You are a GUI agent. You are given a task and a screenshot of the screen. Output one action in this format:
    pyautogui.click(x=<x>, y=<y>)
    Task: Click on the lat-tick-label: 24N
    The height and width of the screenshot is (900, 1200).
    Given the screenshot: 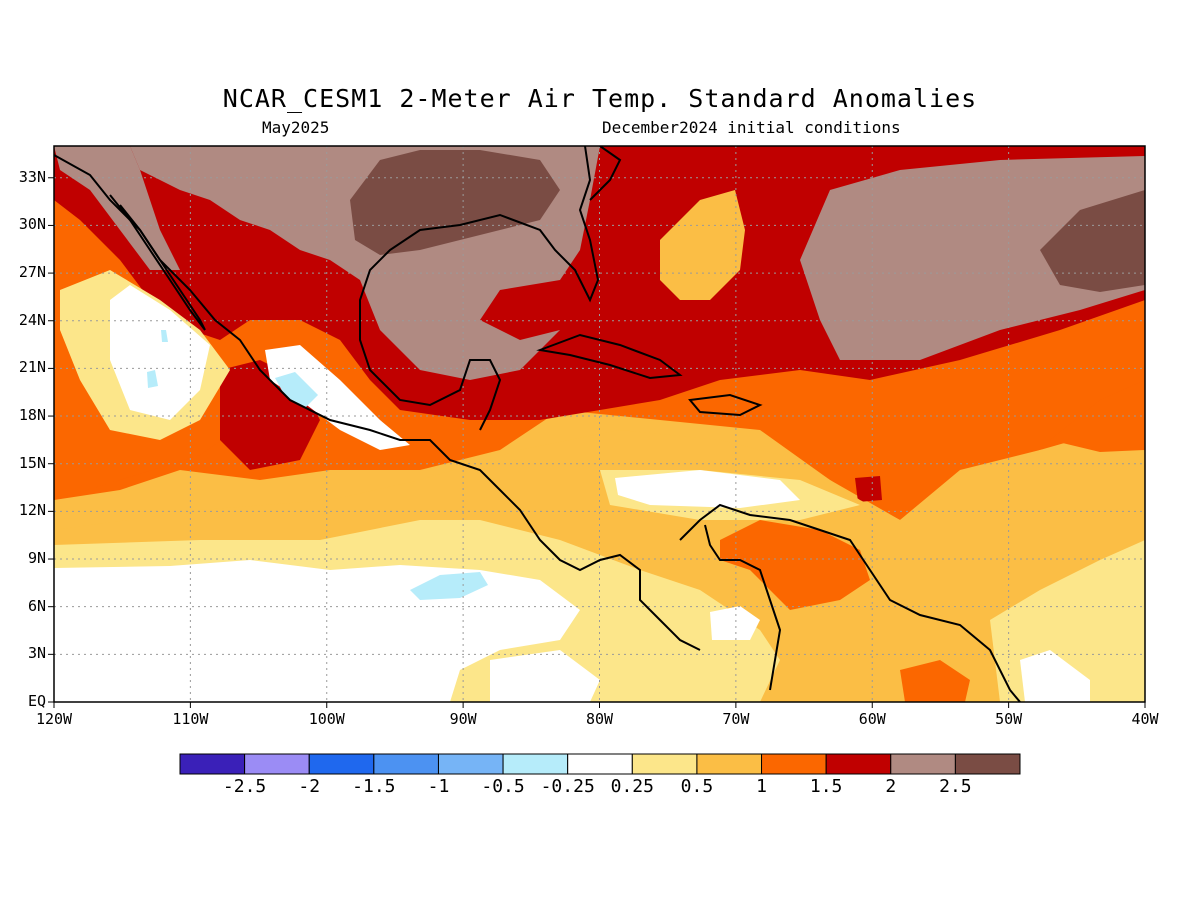 What is the action you would take?
    pyautogui.click(x=32, y=319)
    